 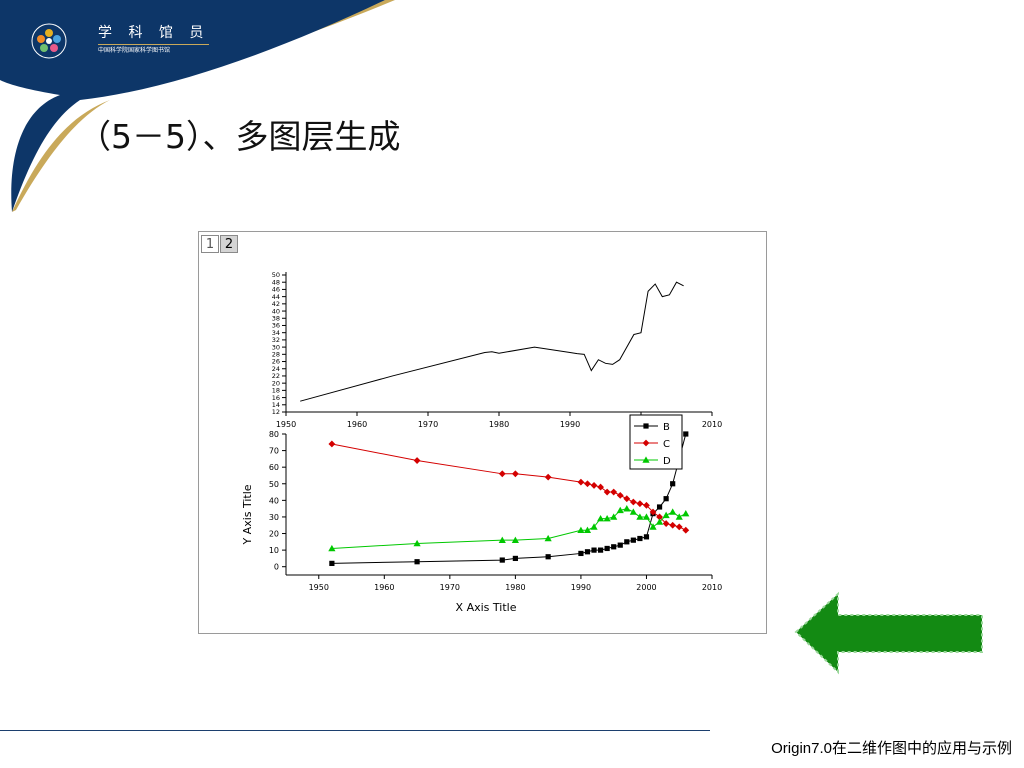 What do you see at coordinates (570, 424) in the screenshot?
I see `layer1-x-tick-label: 1990` at bounding box center [570, 424].